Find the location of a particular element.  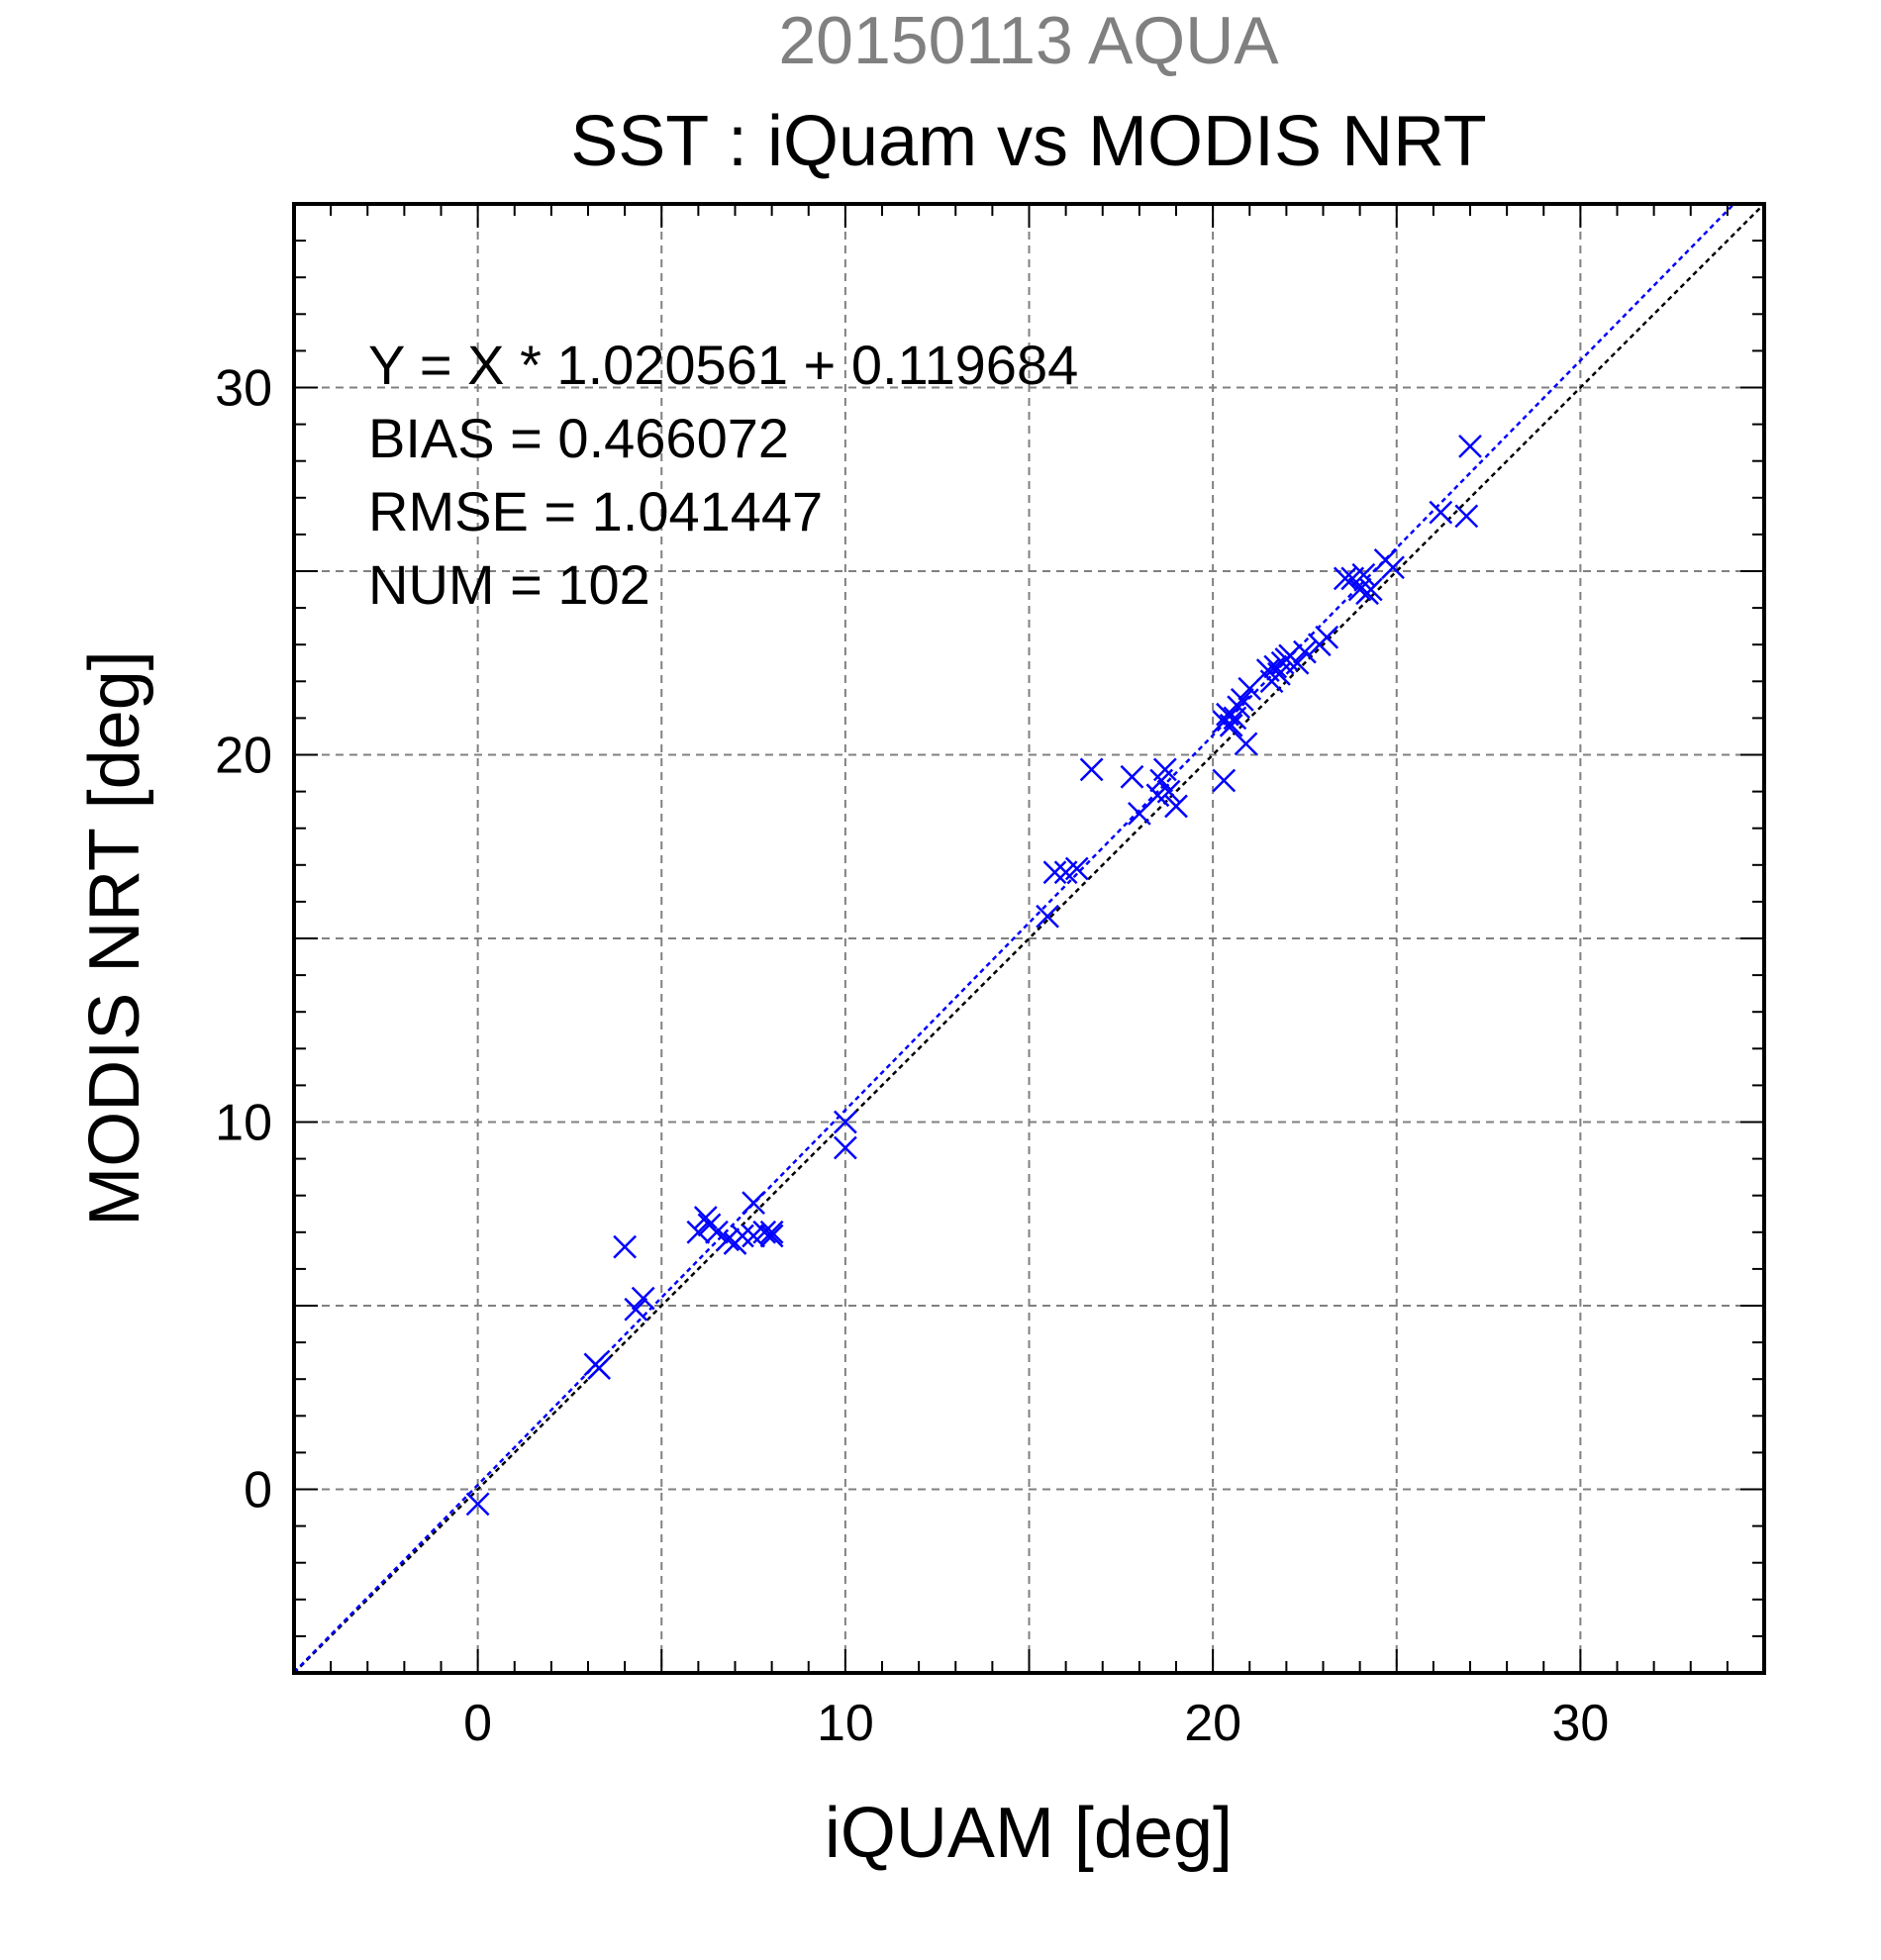

y-tick-labels: 0 10 20 30 is located at coordinates (244, 939).